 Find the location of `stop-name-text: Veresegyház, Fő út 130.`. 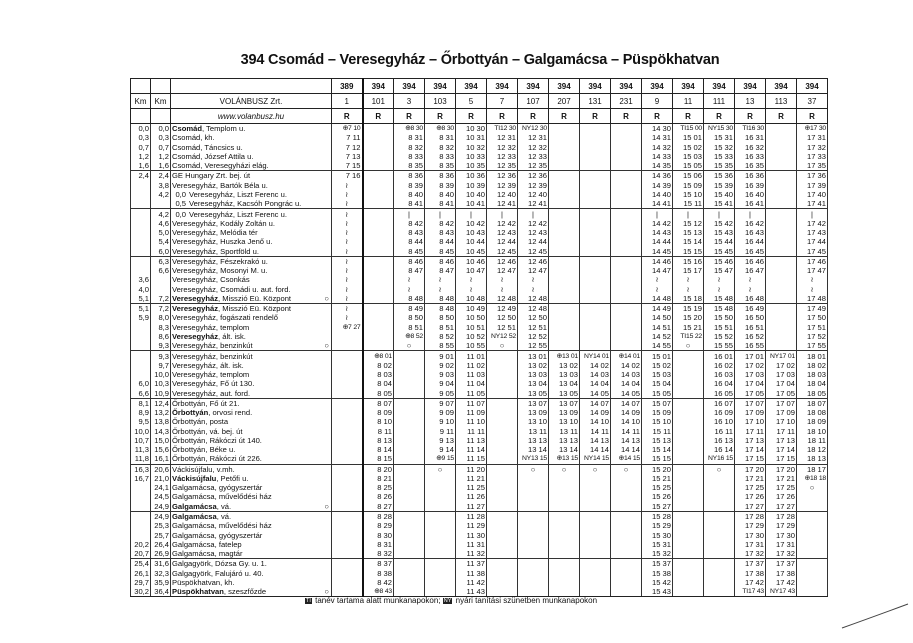

stop-name-text: Veresegyház, Fő út 130. is located at coordinates (213, 384).